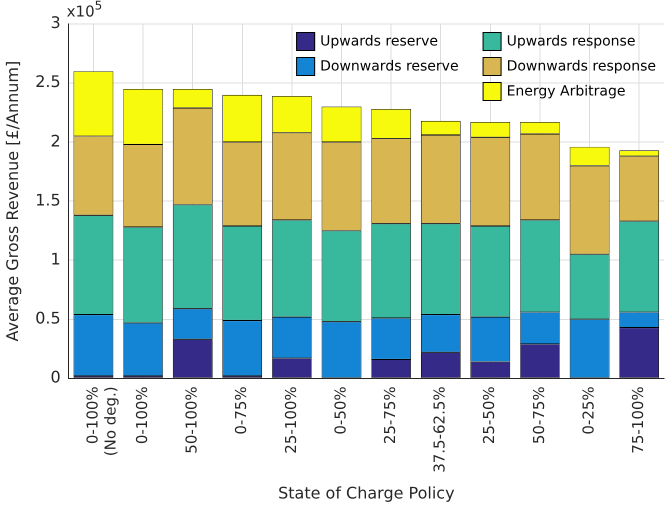 The width and height of the screenshot is (670, 512). What do you see at coordinates (291, 420) in the screenshot?
I see `x-tick-label: 25-100%` at bounding box center [291, 420].